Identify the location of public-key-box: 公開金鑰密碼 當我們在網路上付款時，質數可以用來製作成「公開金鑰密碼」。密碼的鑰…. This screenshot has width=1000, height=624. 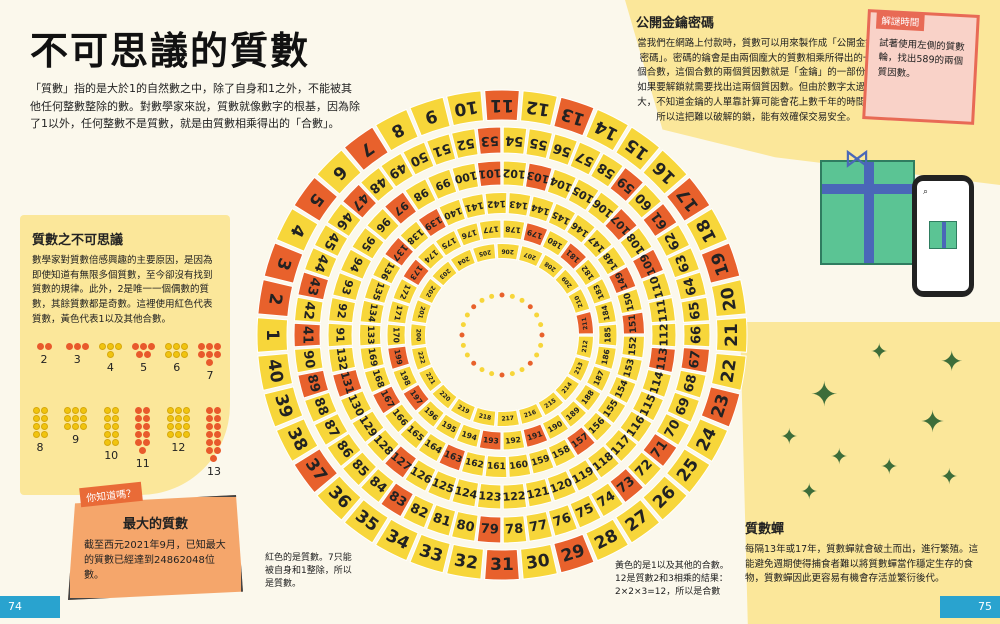
(756, 68).